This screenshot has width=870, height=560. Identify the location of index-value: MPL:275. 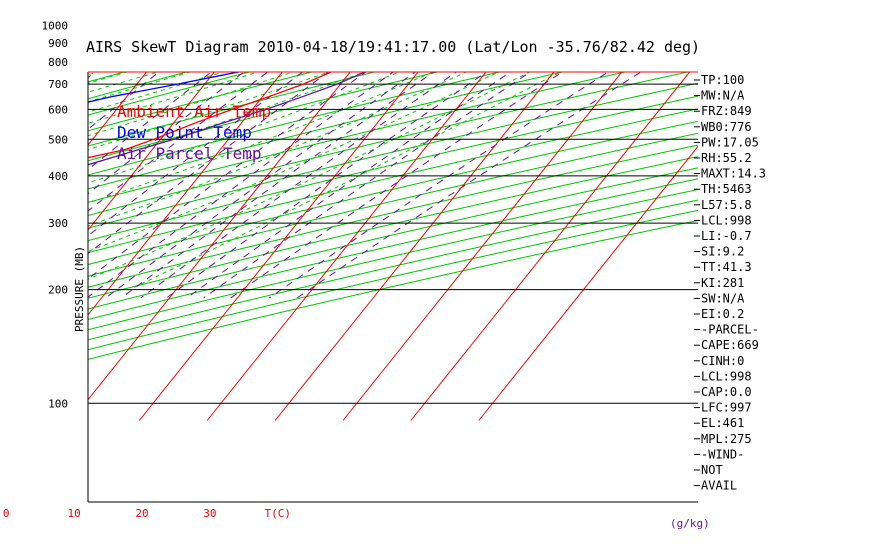
(726, 439).